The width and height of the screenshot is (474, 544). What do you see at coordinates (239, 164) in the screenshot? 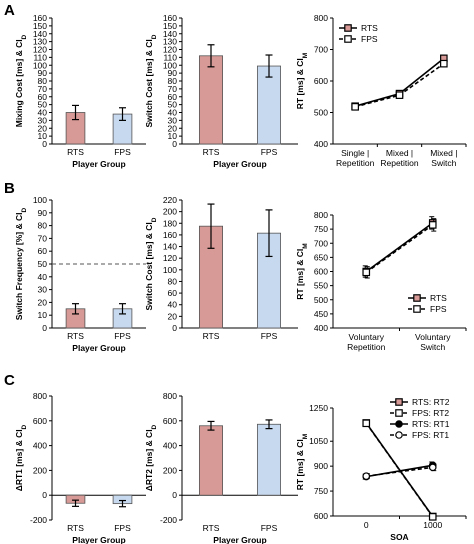
I see `a2-xlabel: Player Group` at bounding box center [239, 164].